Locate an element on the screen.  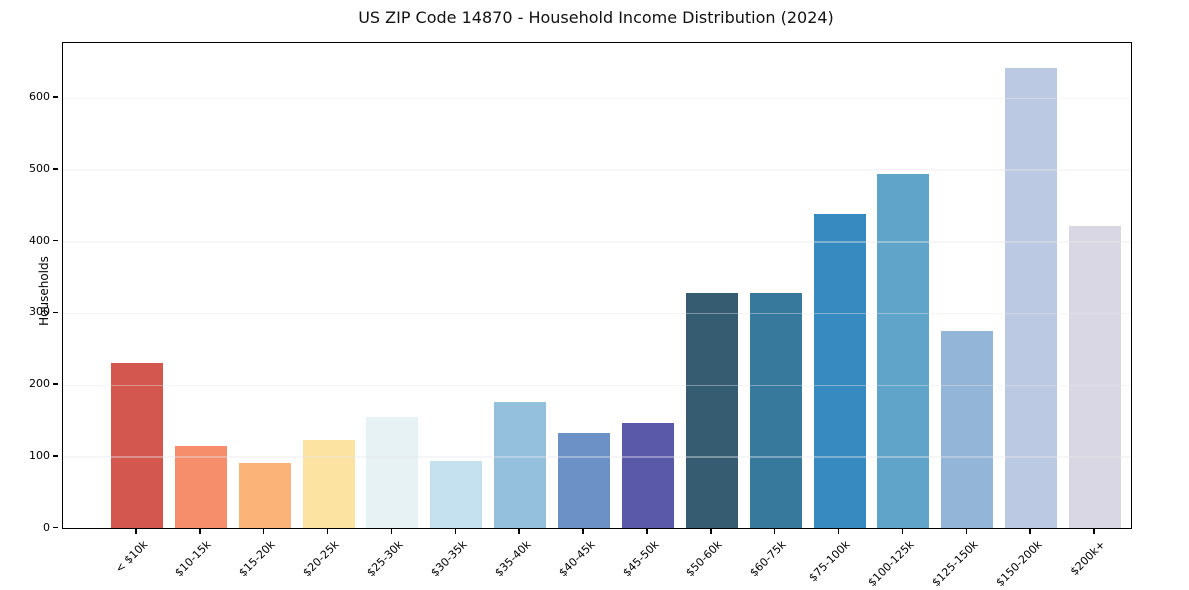
bar-$25-30k is located at coordinates (392, 472).